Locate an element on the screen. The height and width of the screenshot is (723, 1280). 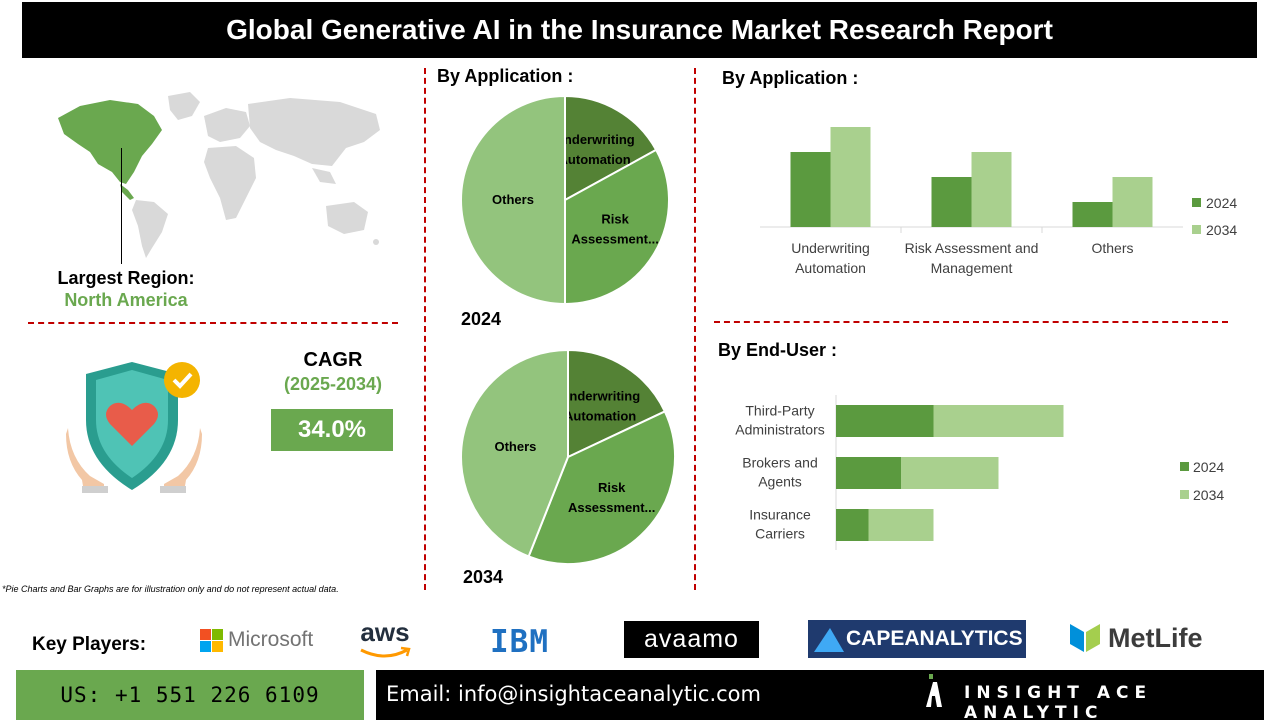
cape-mountain-icon is located at coordinates (829, 640).